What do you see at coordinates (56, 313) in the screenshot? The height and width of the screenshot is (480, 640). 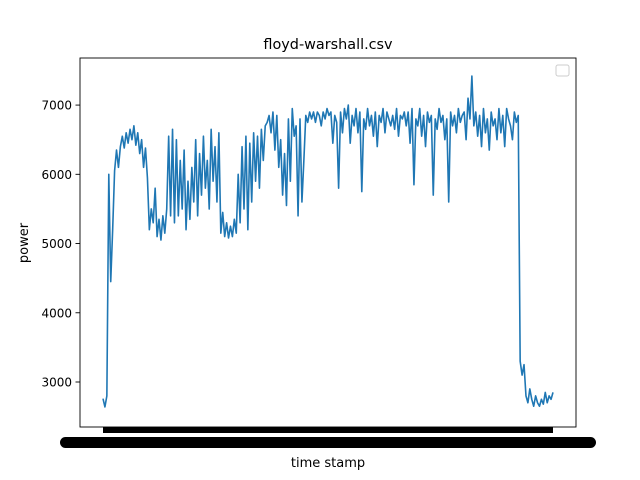 I see `y-tick-label: 4000` at bounding box center [56, 313].